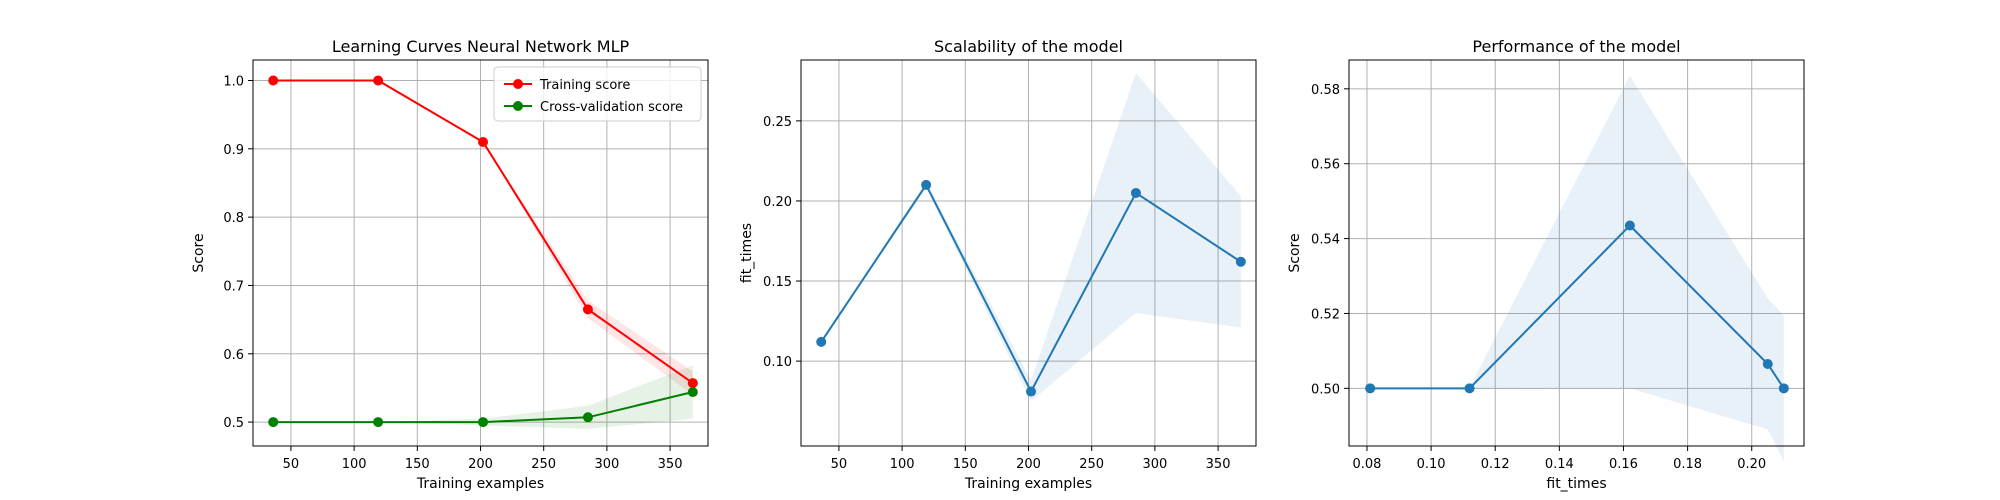 Image resolution: width=2000 pixels, height=500 pixels. I want to click on scalability-y-tick-label: 0.15, so click(777, 282).